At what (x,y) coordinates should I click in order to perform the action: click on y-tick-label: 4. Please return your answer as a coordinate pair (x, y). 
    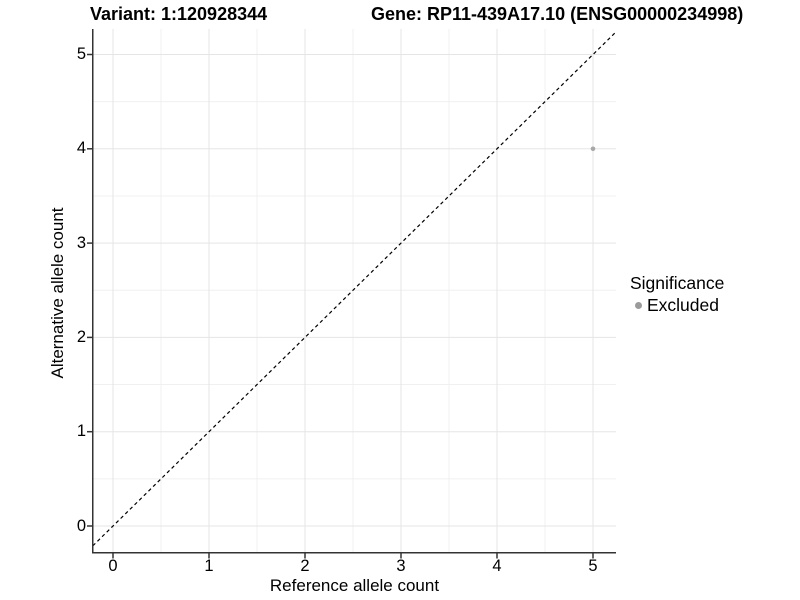
    Looking at the image, I should click on (81, 148).